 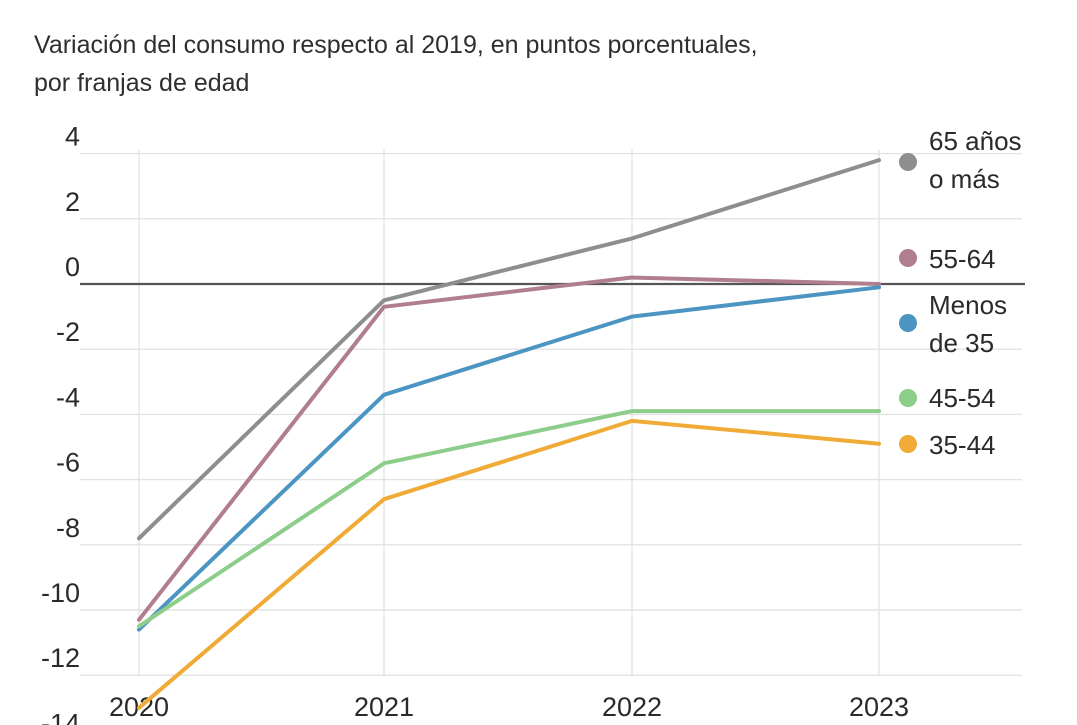 I want to click on legend-label: 65 años, so click(x=975, y=141).